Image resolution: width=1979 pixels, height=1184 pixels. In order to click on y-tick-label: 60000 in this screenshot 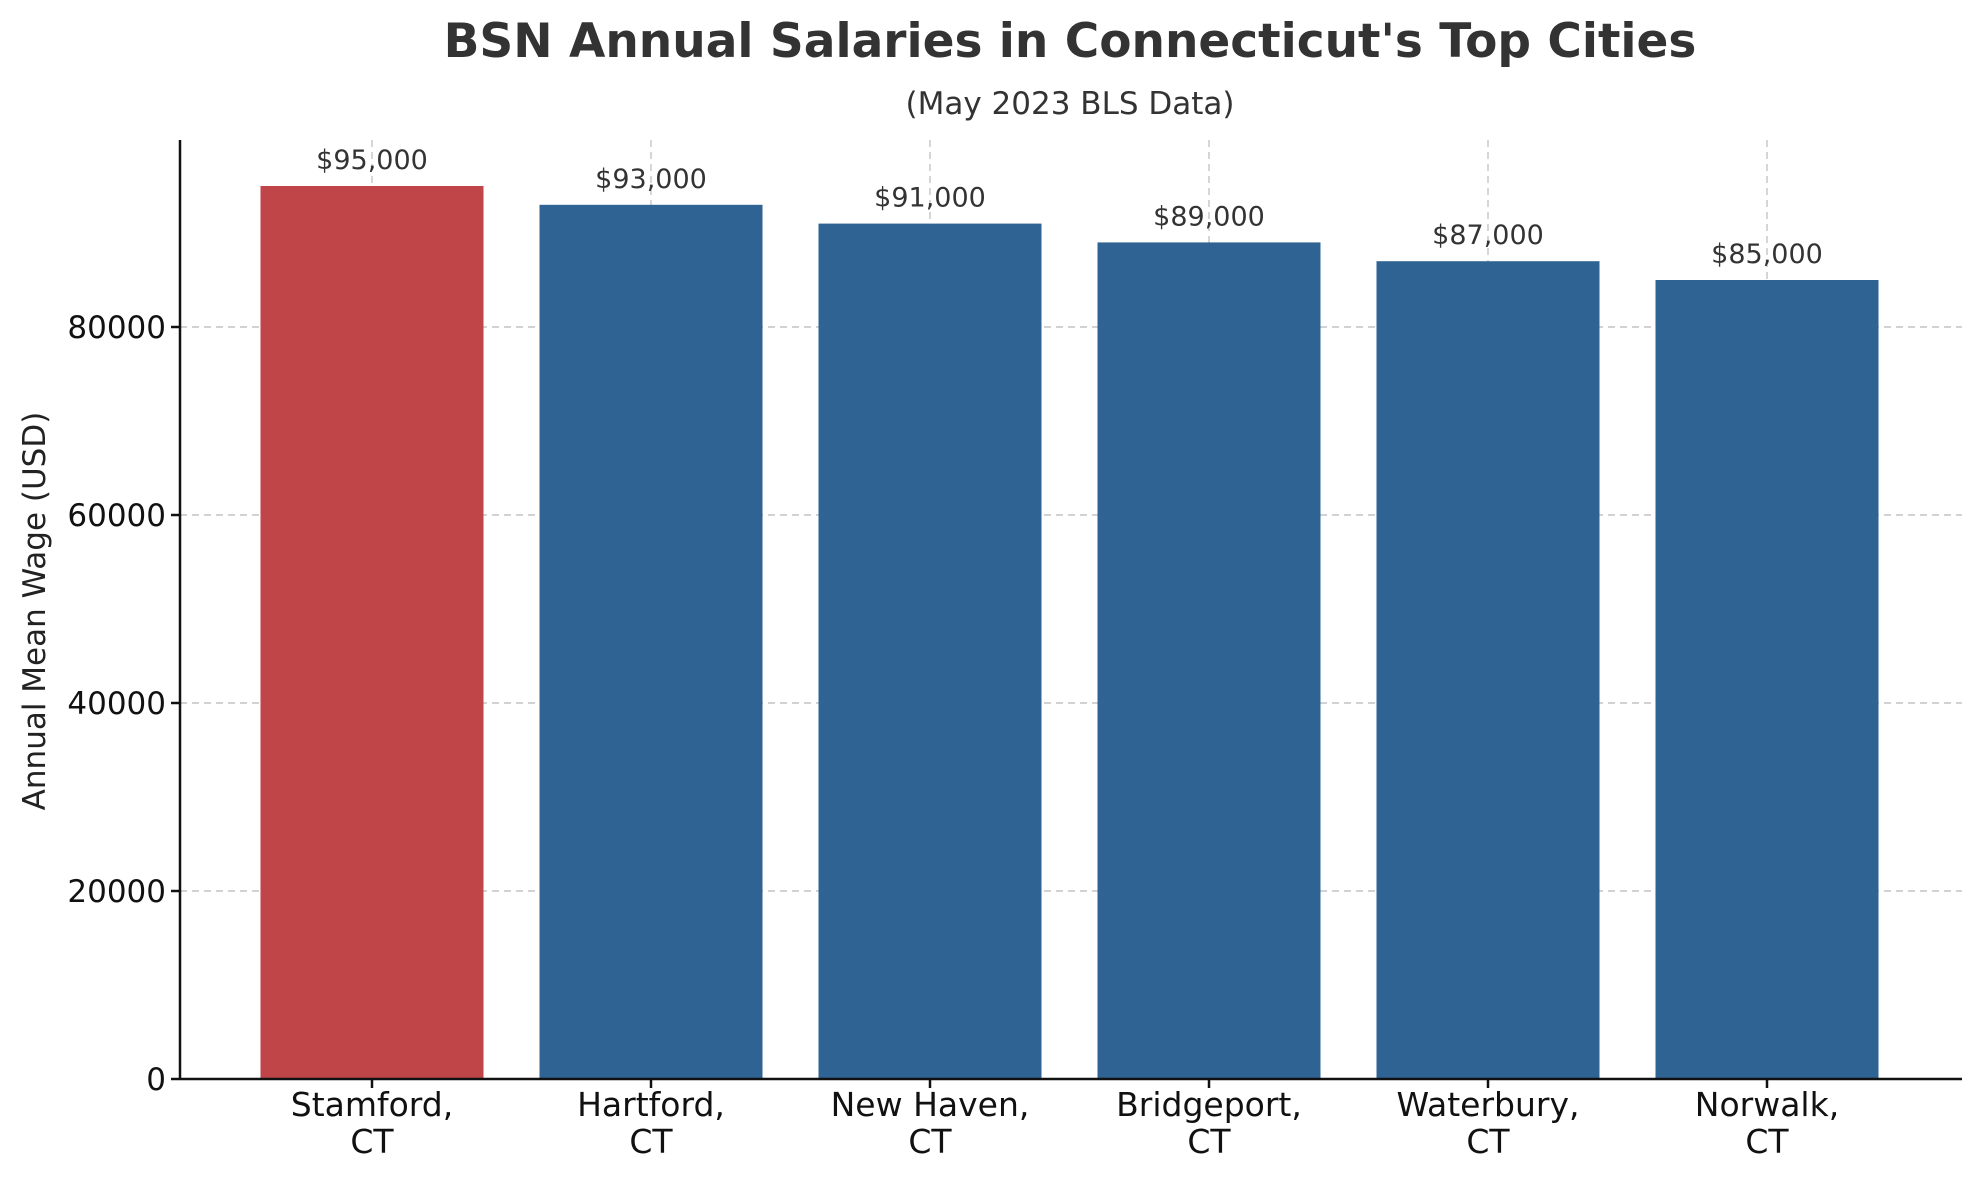, I will do `click(116, 516)`.